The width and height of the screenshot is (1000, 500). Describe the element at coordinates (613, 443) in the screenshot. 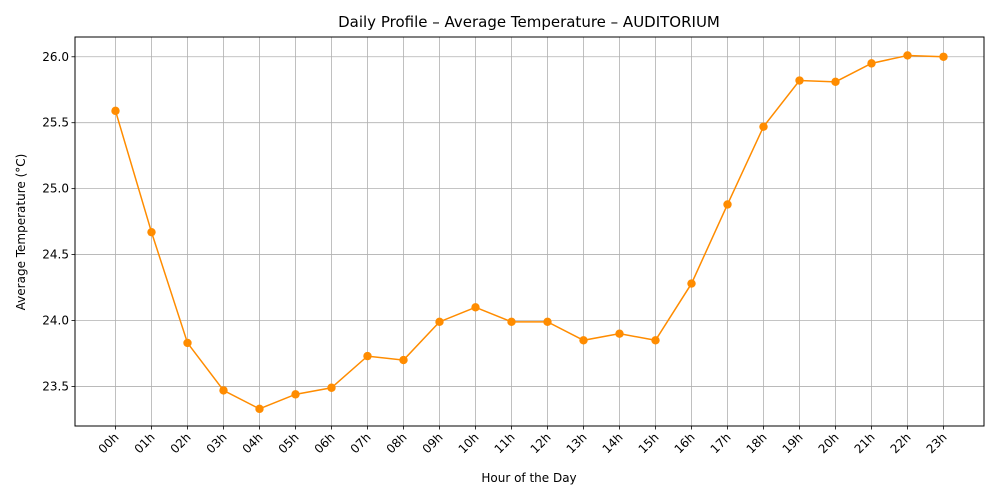

I see `x-tick-label: 14h` at that location.